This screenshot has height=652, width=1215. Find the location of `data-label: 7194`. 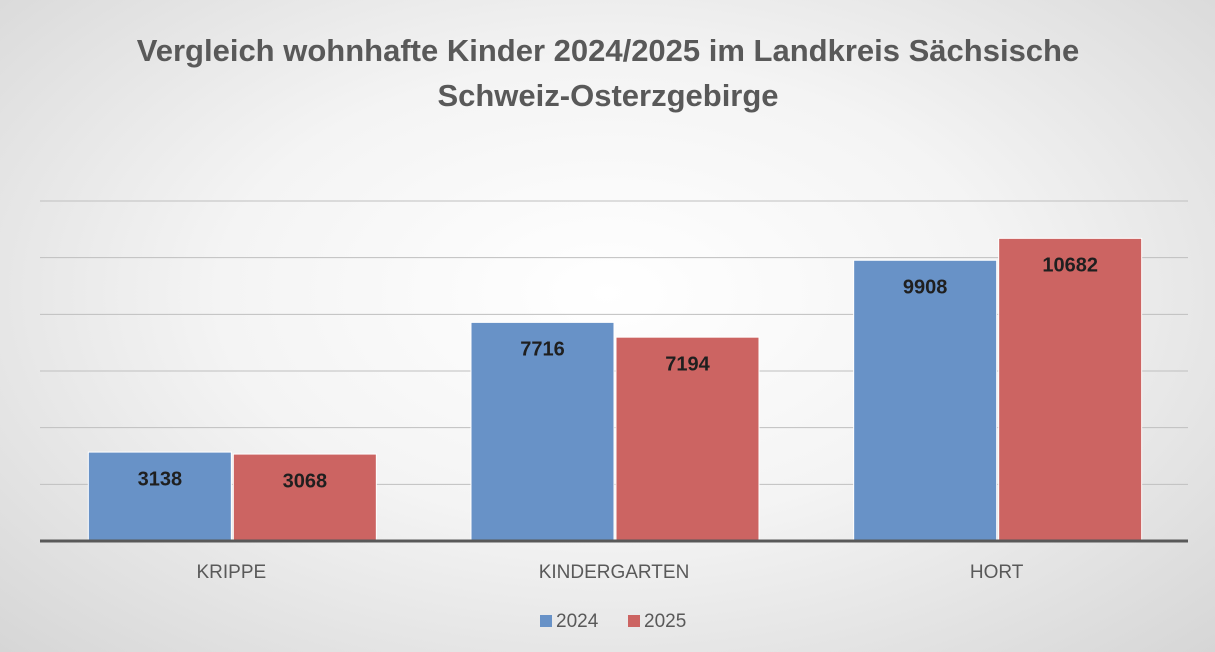

data-label: 7194 is located at coordinates (687, 364).